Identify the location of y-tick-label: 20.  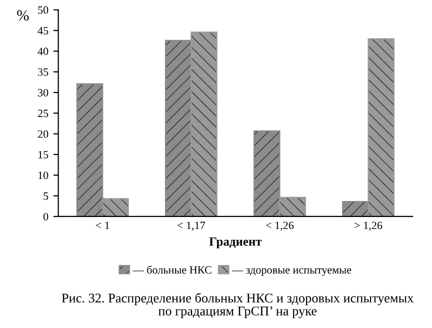
(43, 134).